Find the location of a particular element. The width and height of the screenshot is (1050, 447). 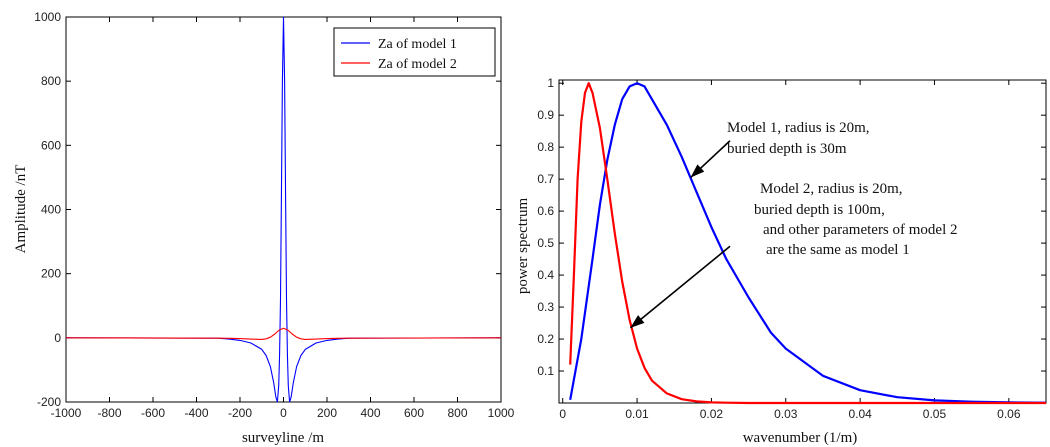

spectrum-x-tick-label-0-05: 0.05 is located at coordinates (935, 414).